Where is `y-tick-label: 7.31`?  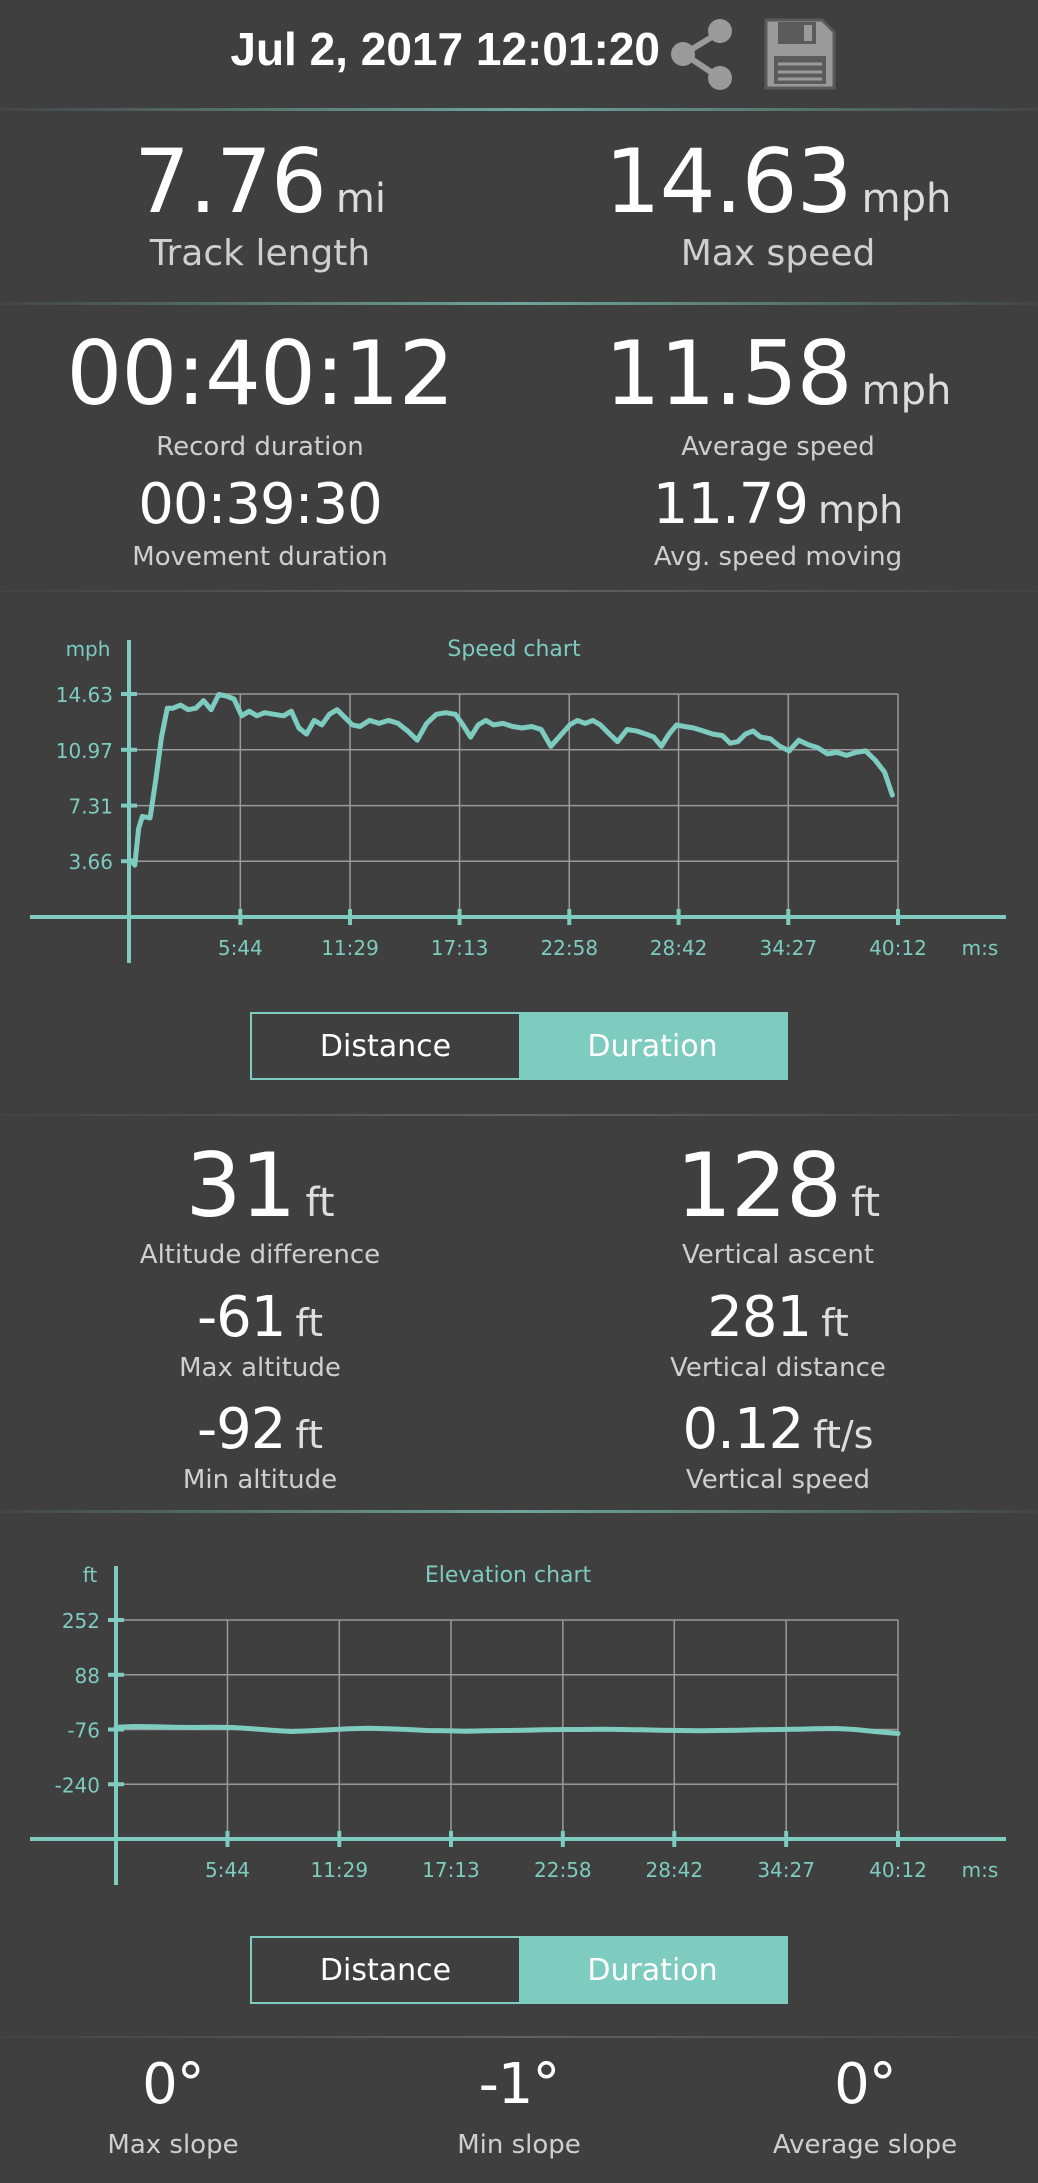
y-tick-label: 7.31 is located at coordinates (90, 807).